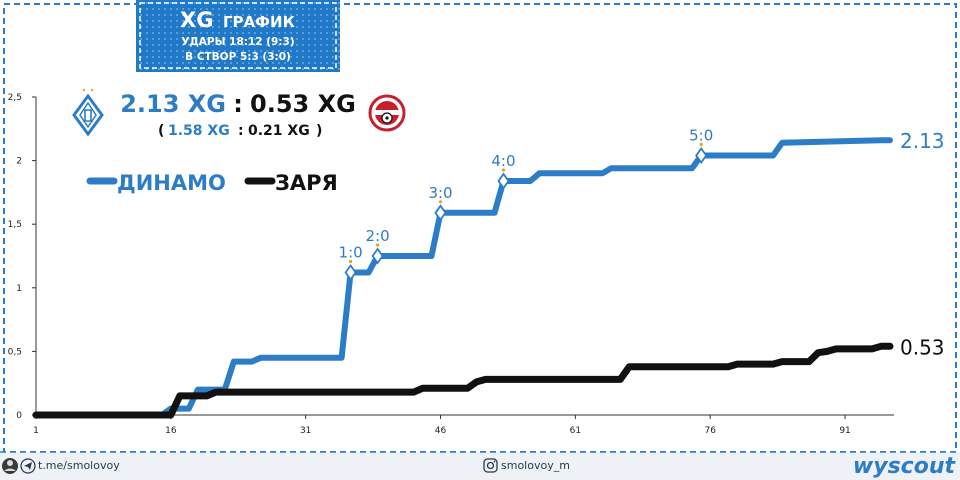  What do you see at coordinates (15, 98) in the screenshot?
I see `y-tick-label: 2,5` at bounding box center [15, 98].